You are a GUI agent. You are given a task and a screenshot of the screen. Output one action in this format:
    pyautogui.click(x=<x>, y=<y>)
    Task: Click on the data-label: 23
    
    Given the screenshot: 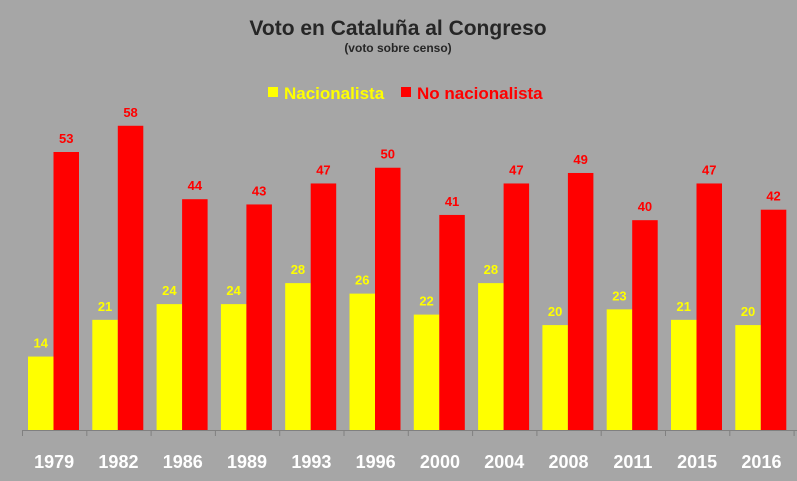 What is the action you would take?
    pyautogui.click(x=619, y=295)
    